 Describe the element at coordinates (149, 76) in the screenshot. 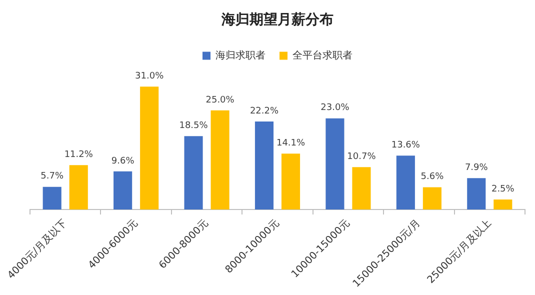

I see `data-label: 31.0%` at that location.